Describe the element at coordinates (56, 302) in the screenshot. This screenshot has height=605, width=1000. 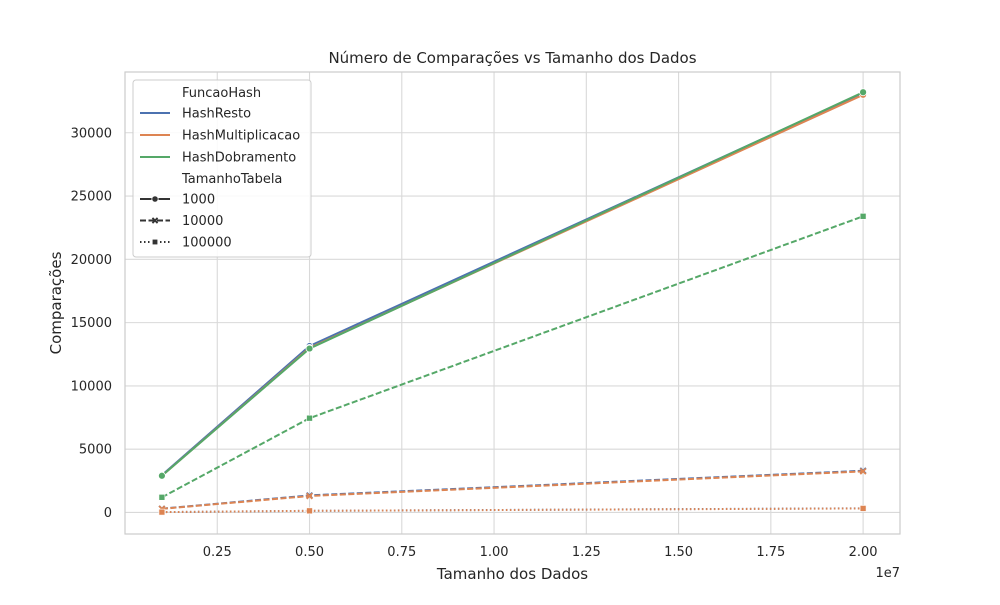
I see `y-axis-label: Comparações` at that location.